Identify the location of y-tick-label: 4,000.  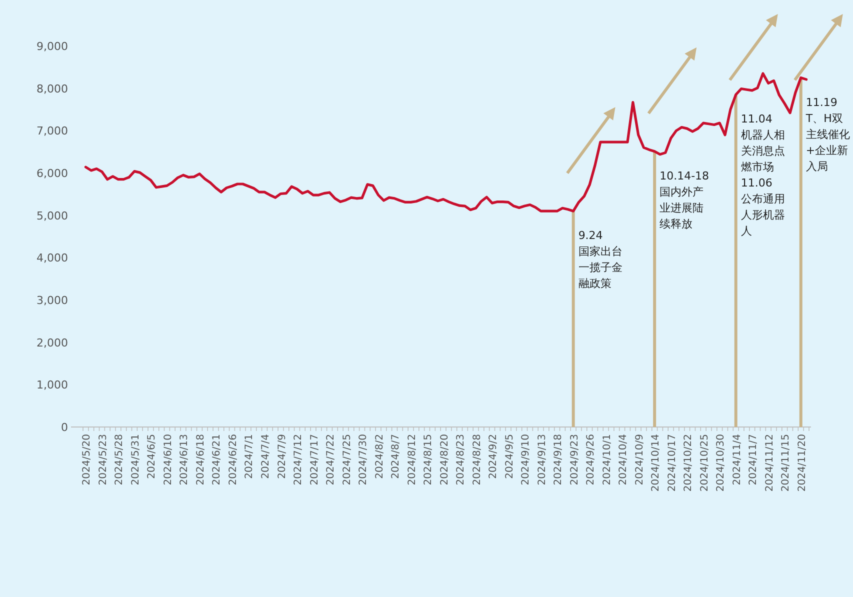
(52, 258).